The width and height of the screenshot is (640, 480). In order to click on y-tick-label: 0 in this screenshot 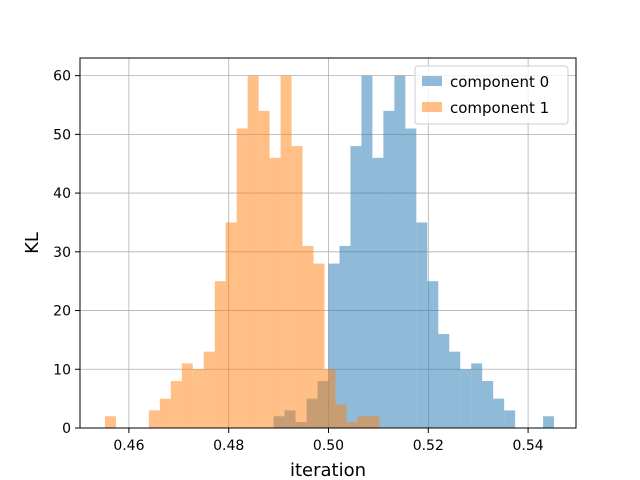, I will do `click(66, 429)`.